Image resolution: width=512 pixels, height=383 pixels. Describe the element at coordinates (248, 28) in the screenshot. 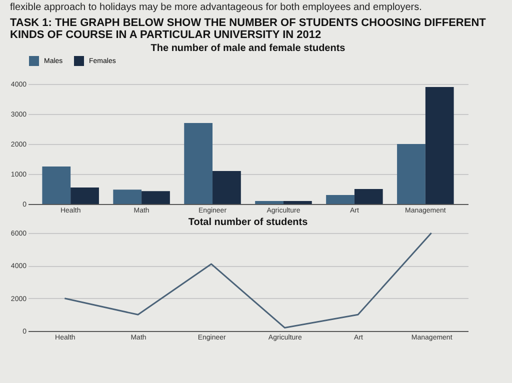

I see `text: TASK 1: THE GRAPH BELOW SHOW THE NUMBER OF STUDENTS CHOOSING DIFFERENT KINDS OF COURSE IN A PARTICULAR UNIVERSITY IN 2012` at that location.